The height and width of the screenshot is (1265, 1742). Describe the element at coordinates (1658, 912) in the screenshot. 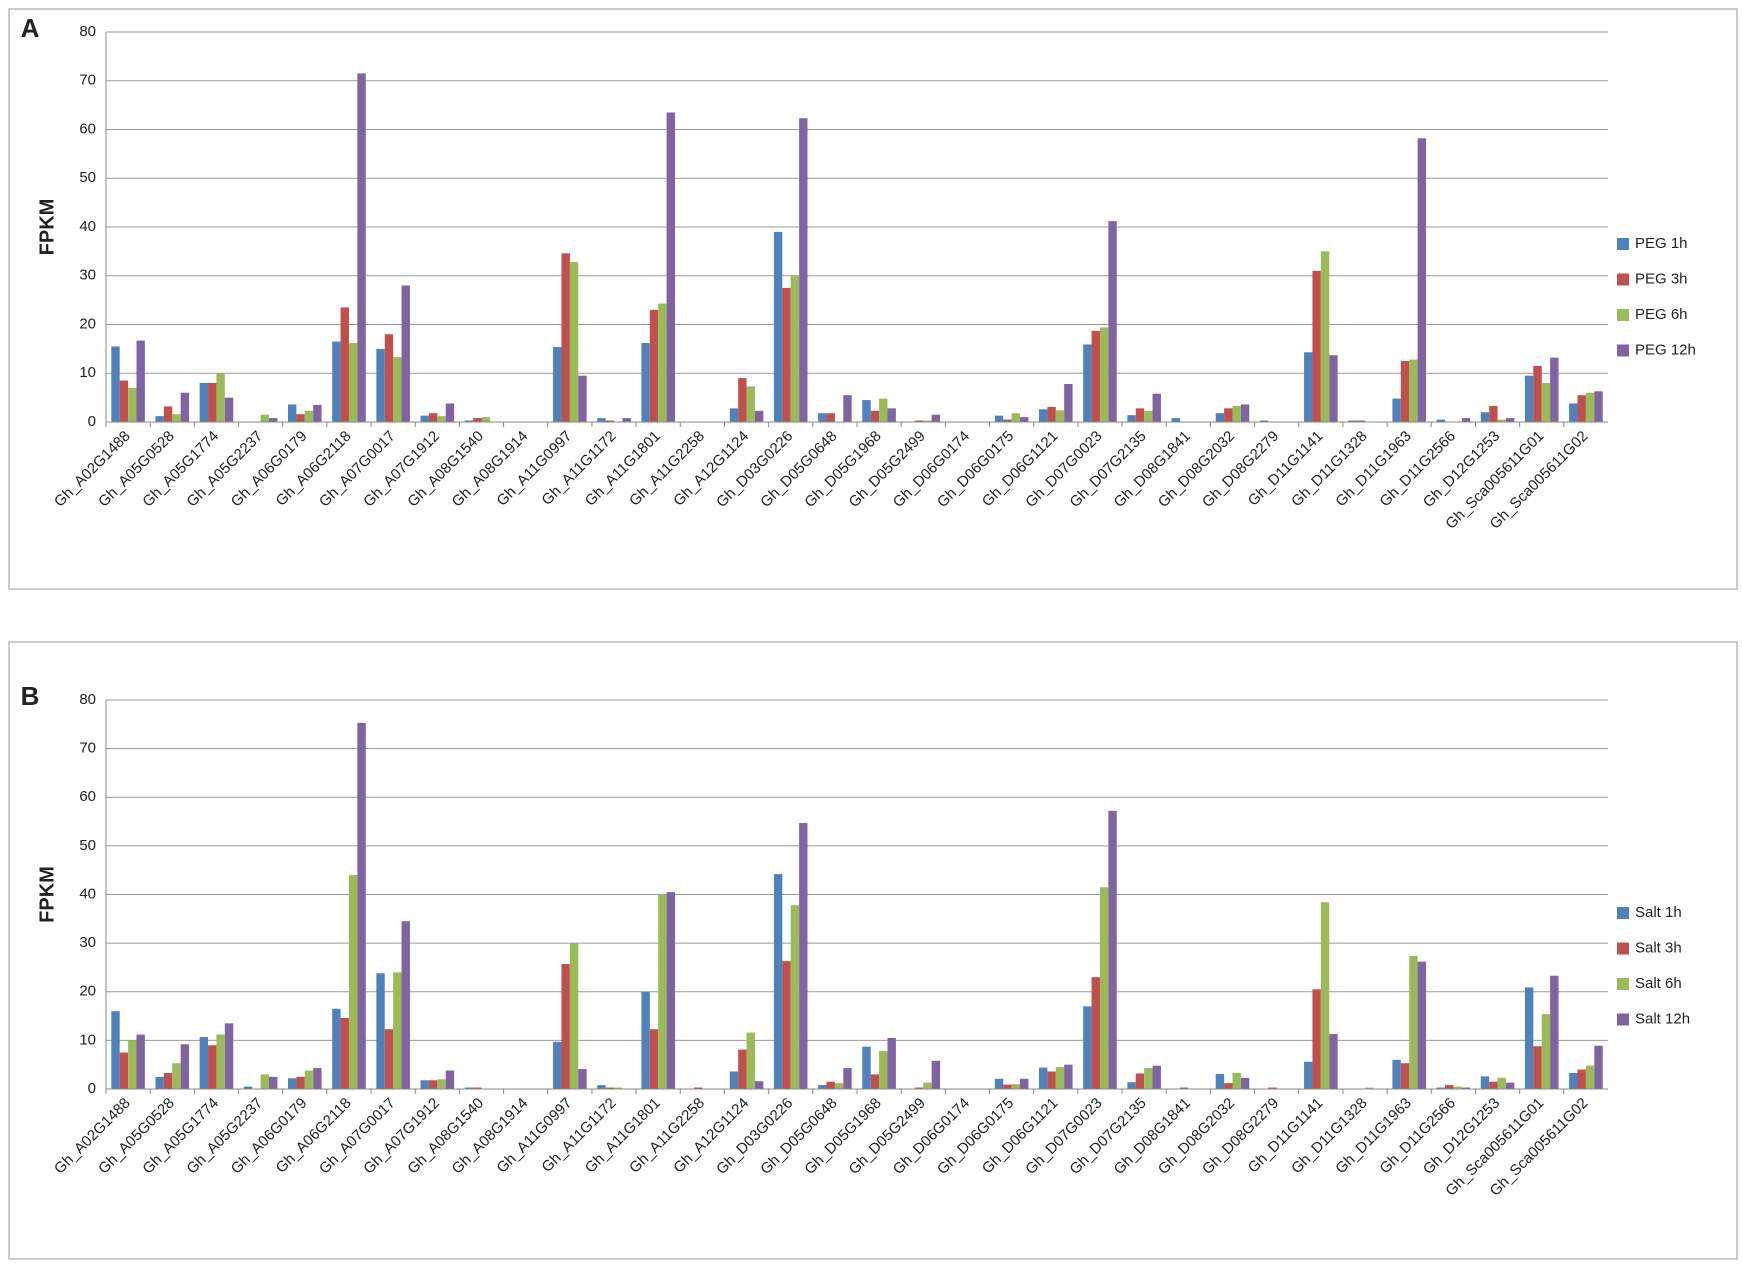

I see `legend-label: Salt 1h` at that location.